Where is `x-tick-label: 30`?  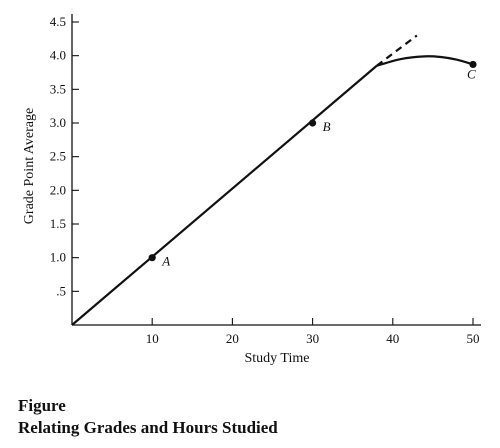 x-tick-label: 30 is located at coordinates (312, 338).